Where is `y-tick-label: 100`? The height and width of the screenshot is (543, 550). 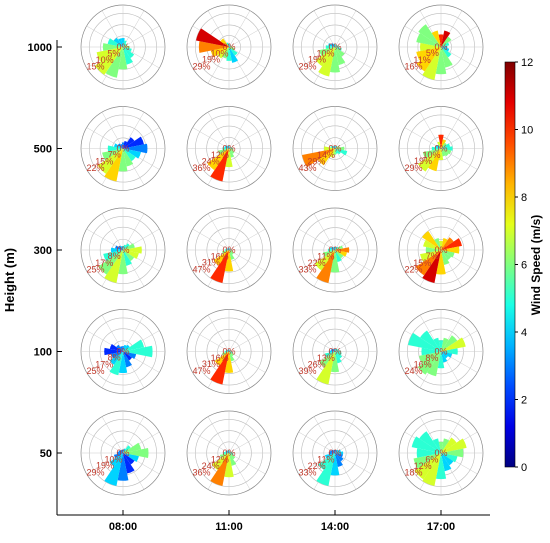 y-tick-label: 100 is located at coordinates (43, 353).